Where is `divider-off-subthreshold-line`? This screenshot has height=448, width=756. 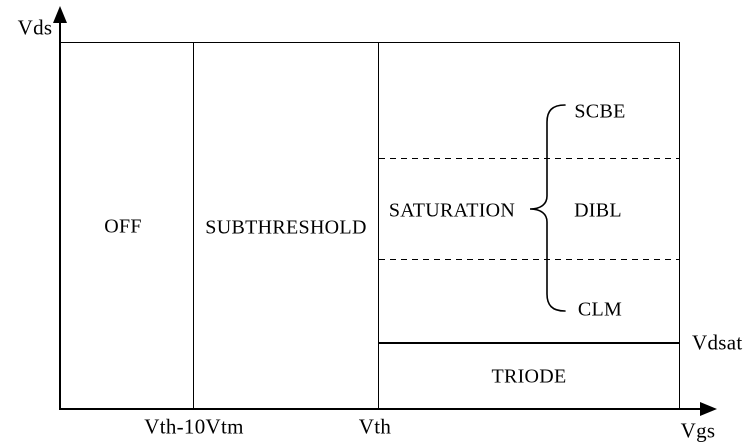 divider-off-subthreshold-line is located at coordinates (193, 225).